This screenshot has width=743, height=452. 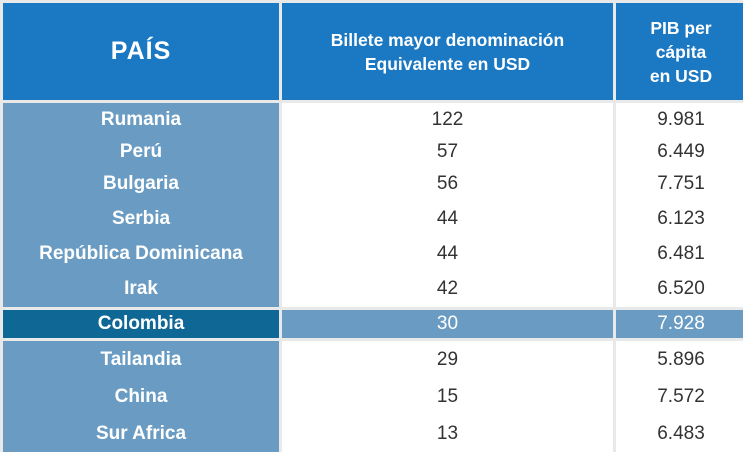 What do you see at coordinates (141, 151) in the screenshot?
I see `table-row-country: Perú` at bounding box center [141, 151].